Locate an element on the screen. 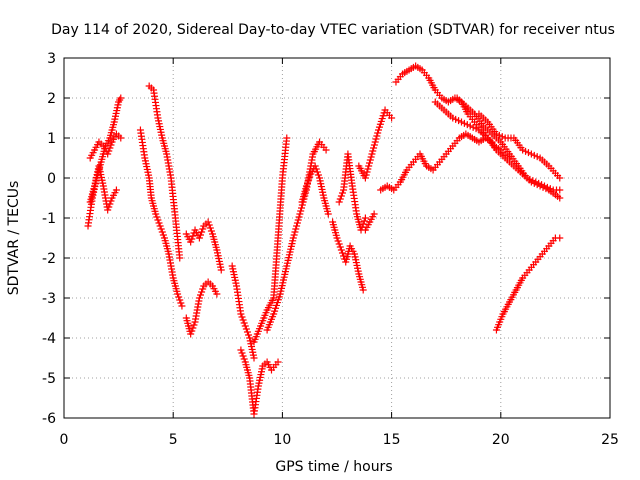  x-tick-label: 5 is located at coordinates (173, 440).